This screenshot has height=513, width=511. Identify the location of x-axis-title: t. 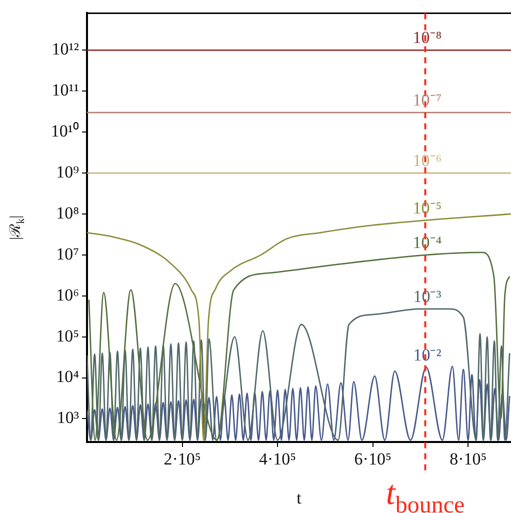
(299, 498).